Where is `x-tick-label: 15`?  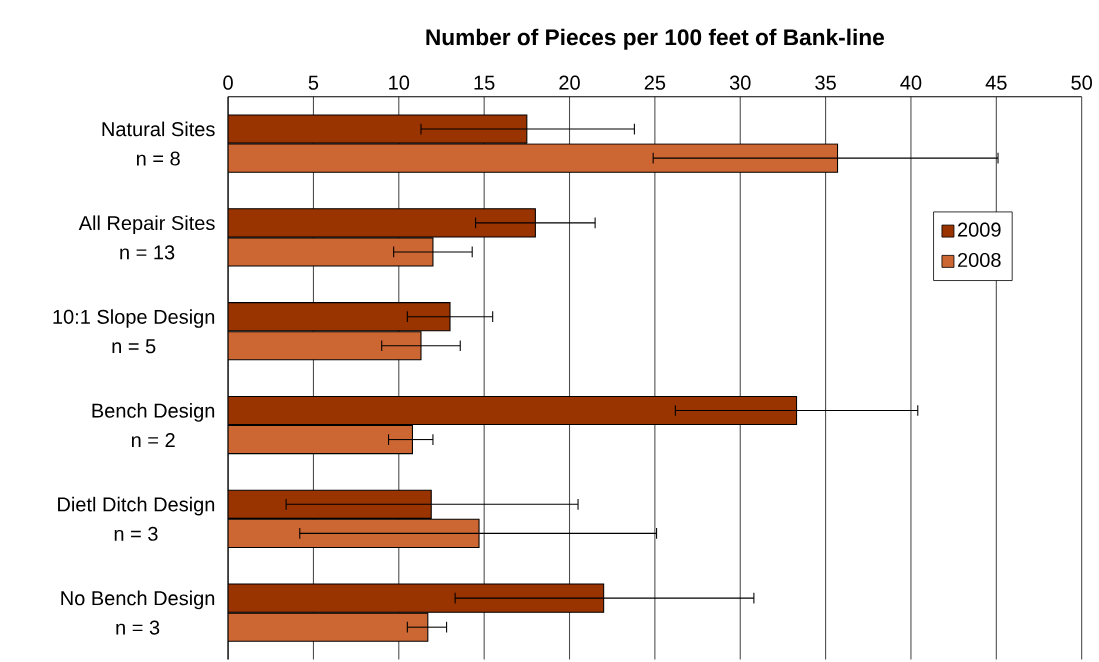 x-tick-label: 15 is located at coordinates (484, 83).